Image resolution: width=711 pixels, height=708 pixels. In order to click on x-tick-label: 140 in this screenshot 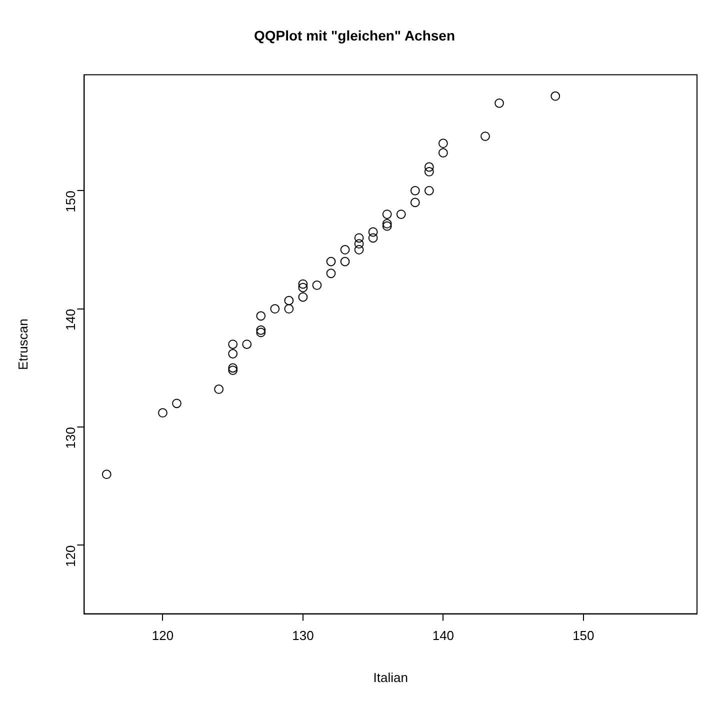, I will do `click(443, 636)`.